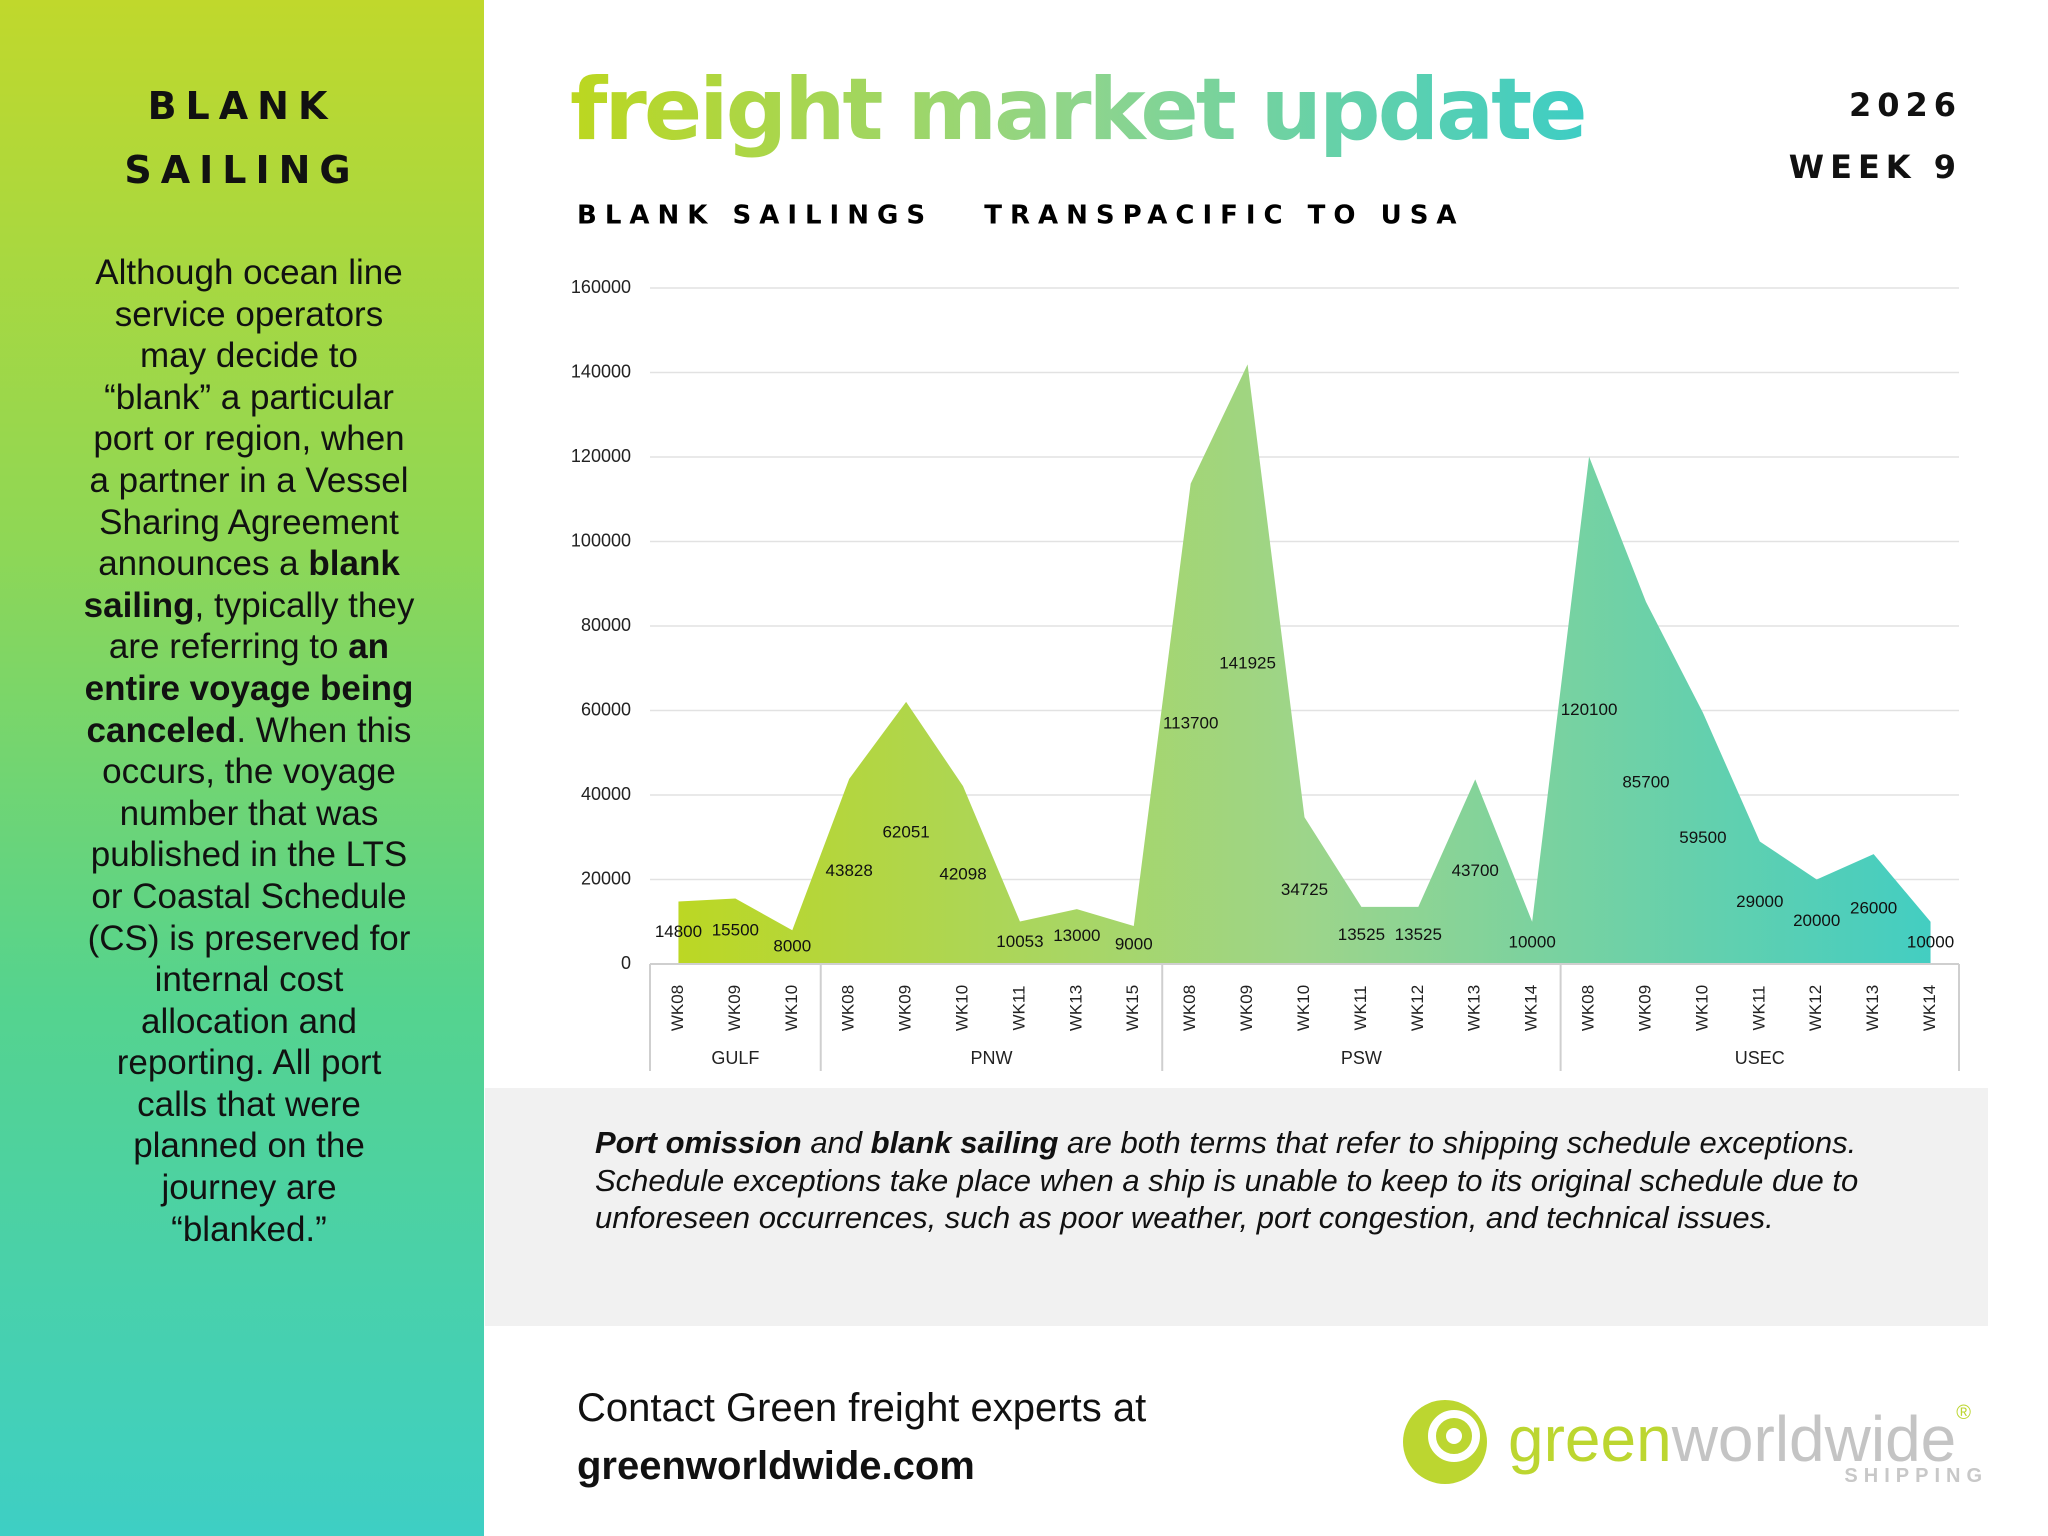  I want to click on y-tick-label: 100000, so click(601, 540).